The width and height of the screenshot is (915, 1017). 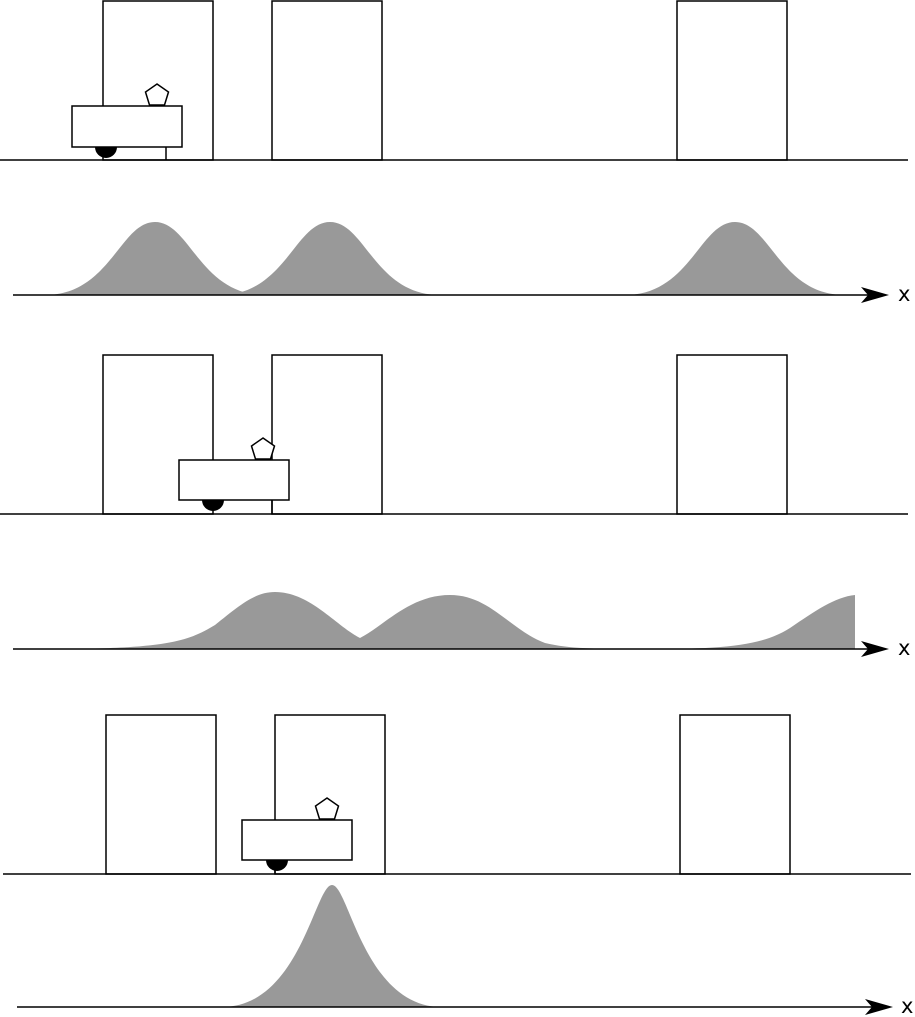 I want to click on stage-1-belief: x, so click(x=461, y=264).